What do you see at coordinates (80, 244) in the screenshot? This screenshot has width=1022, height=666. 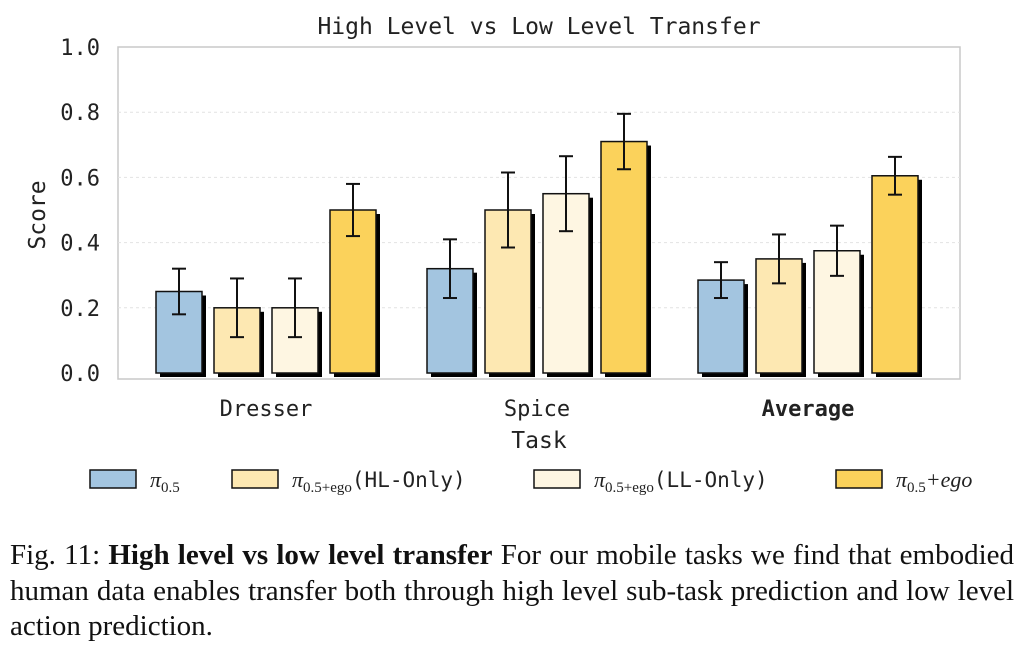 I see `y-tick-label: 0.4` at bounding box center [80, 244].